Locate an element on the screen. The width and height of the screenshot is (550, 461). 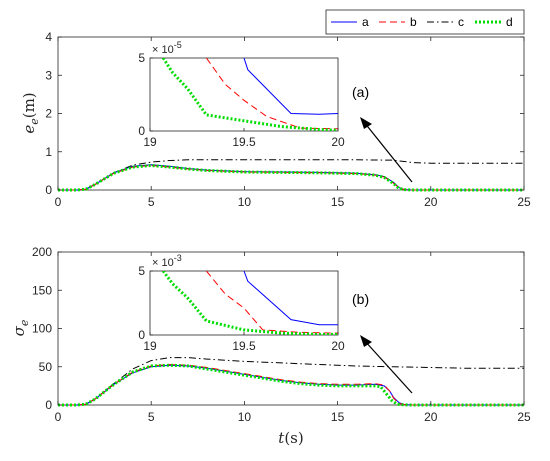
inset-multiplier: × 10⁻³ is located at coordinates (167, 261).